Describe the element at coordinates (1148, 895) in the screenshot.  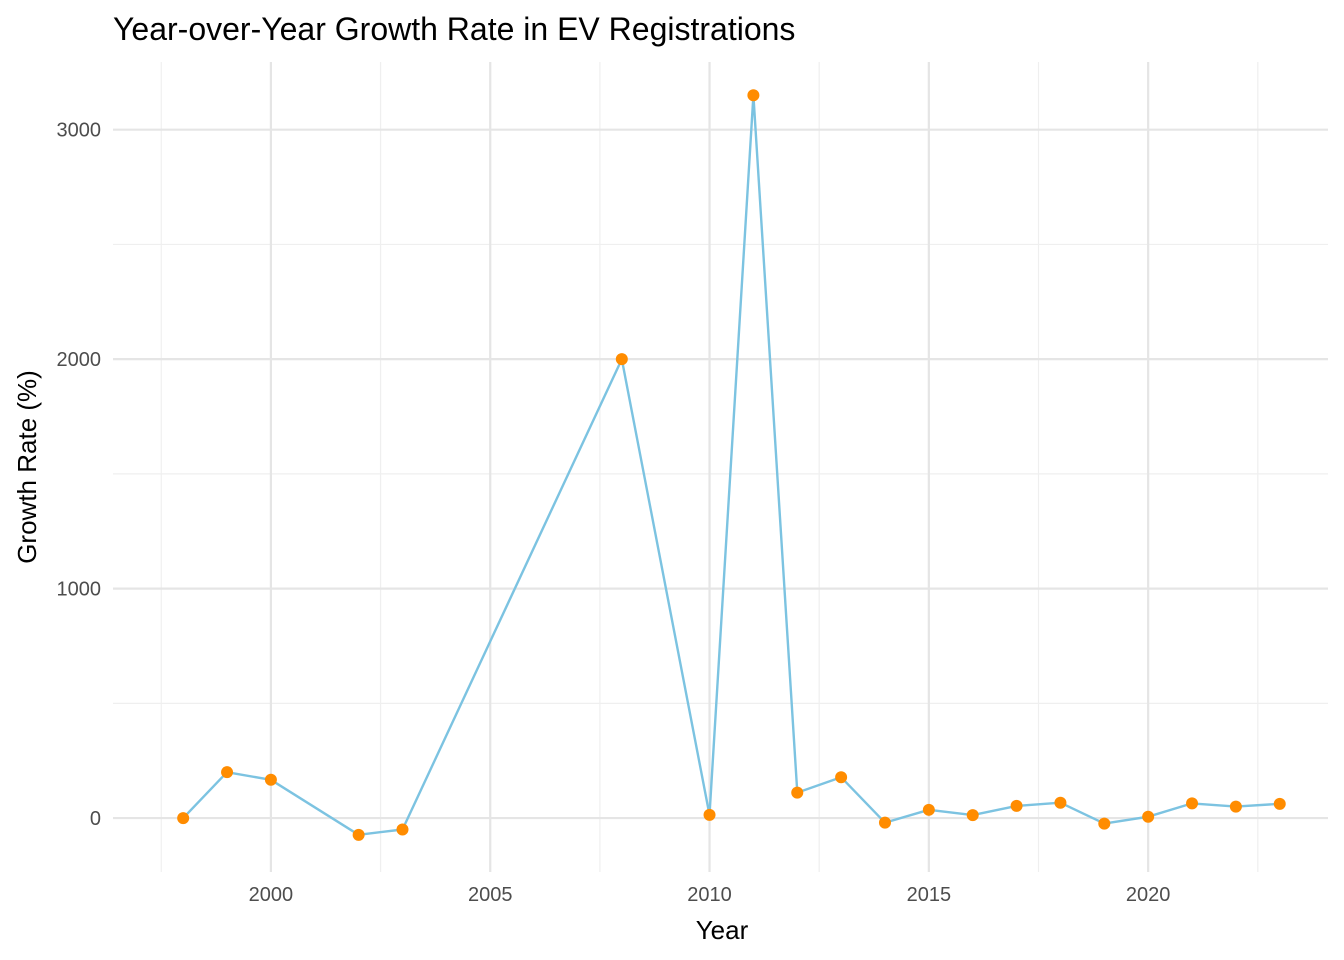
I see `x-tick-label: 2020` at that location.